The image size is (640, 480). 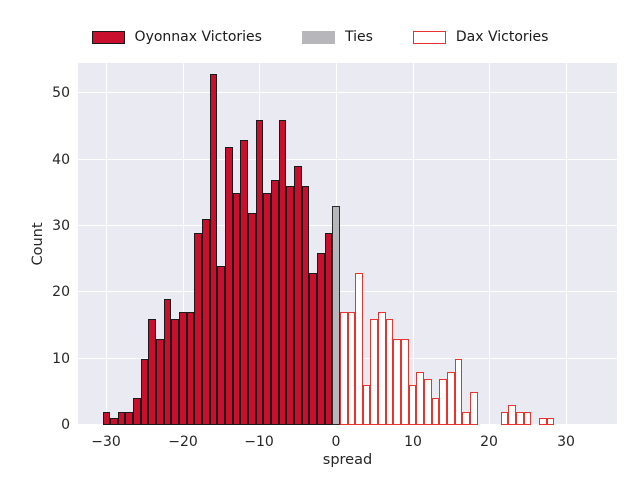 What do you see at coordinates (374, 372) in the screenshot?
I see `bar-dax-victories-x5` at bounding box center [374, 372].